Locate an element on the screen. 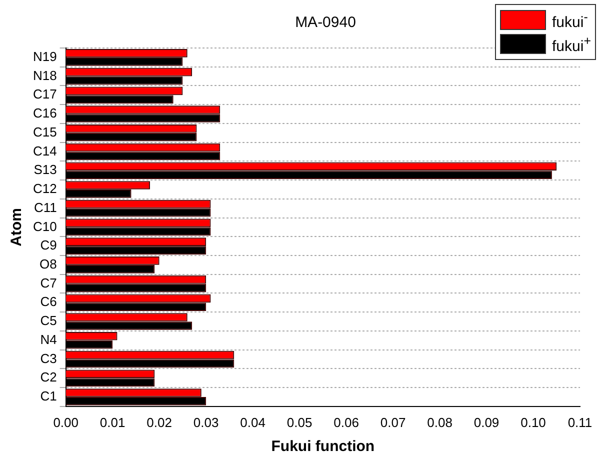 Image resolution: width=598 pixels, height=464 pixels. y-tick-label: O8 is located at coordinates (48, 264).